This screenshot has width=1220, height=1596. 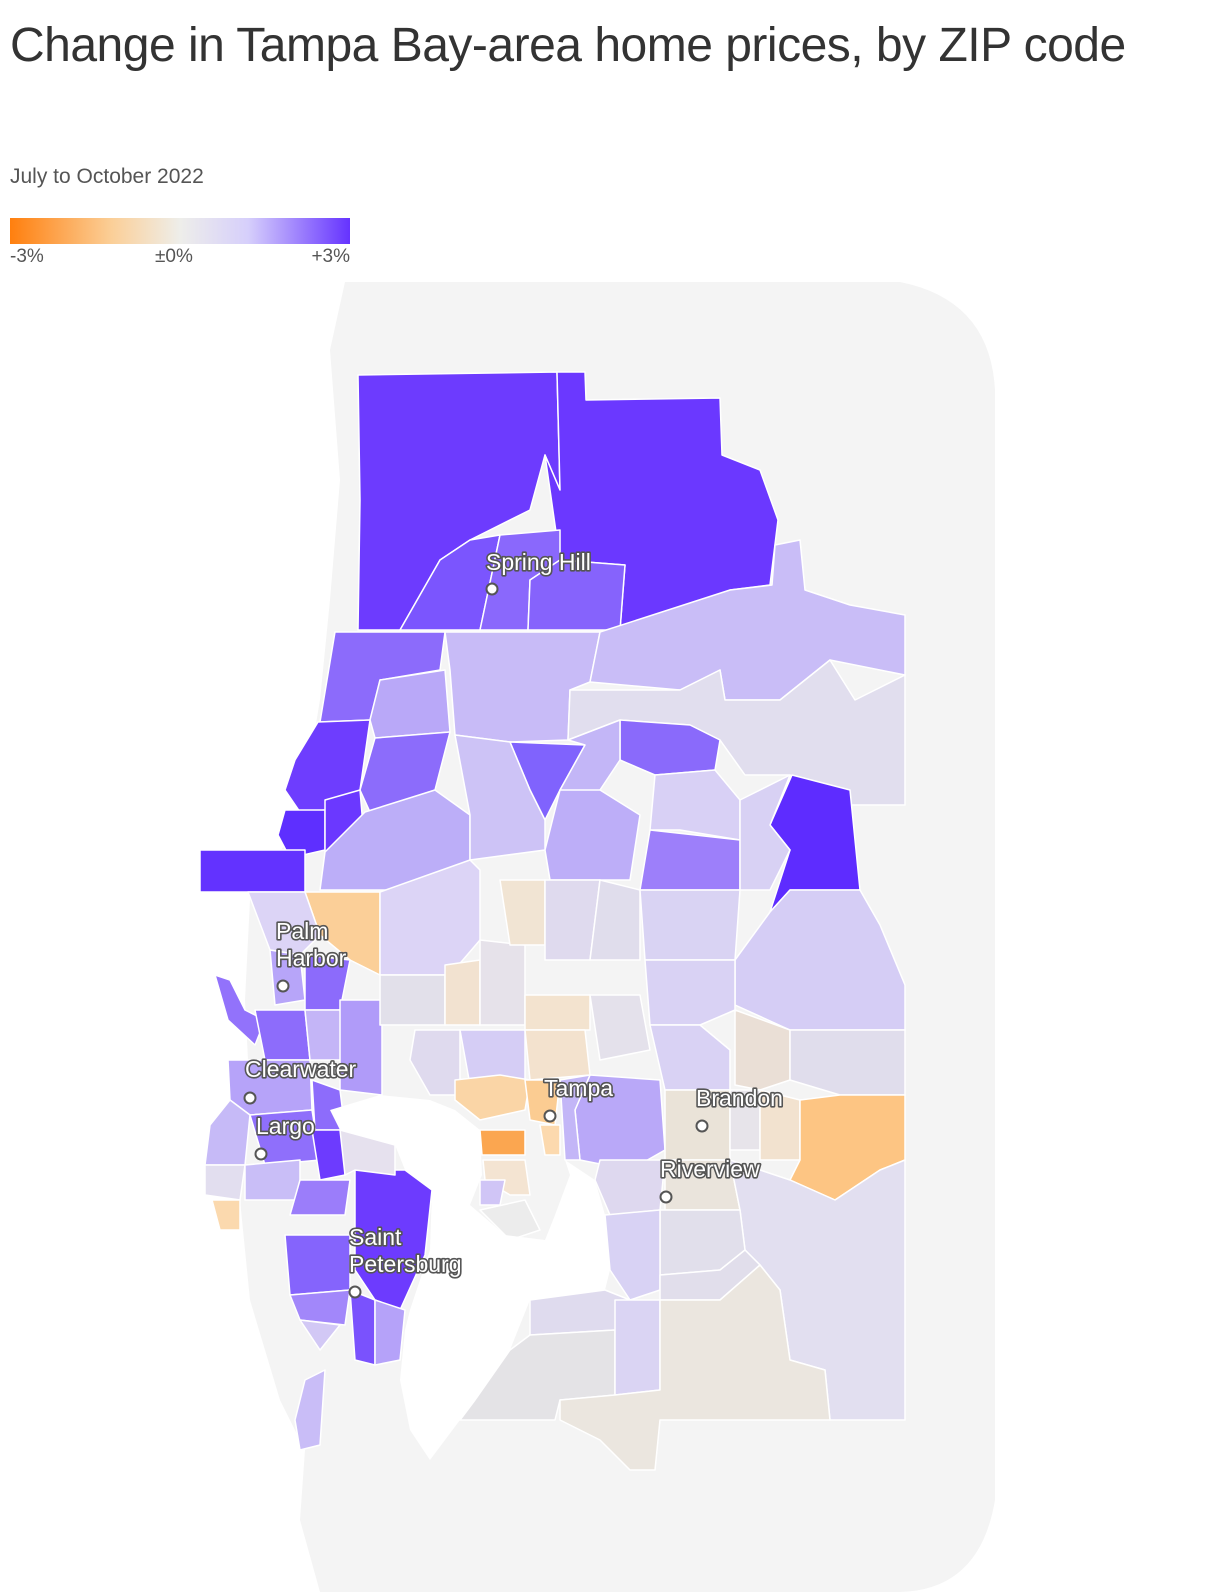 I want to click on city-riverview: Riverview, so click(x=710, y=1179).